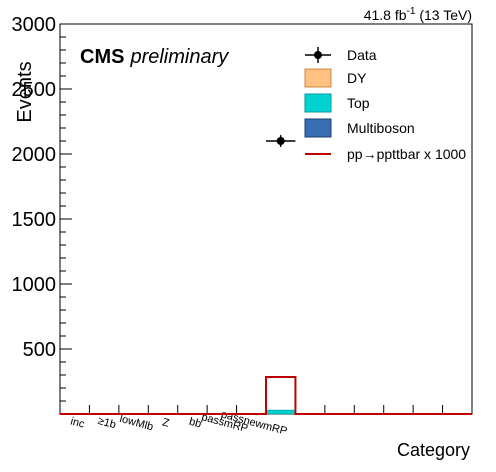  I want to click on y-axis: 500 1000 1500 2000 2500 3000, so click(42, 208).